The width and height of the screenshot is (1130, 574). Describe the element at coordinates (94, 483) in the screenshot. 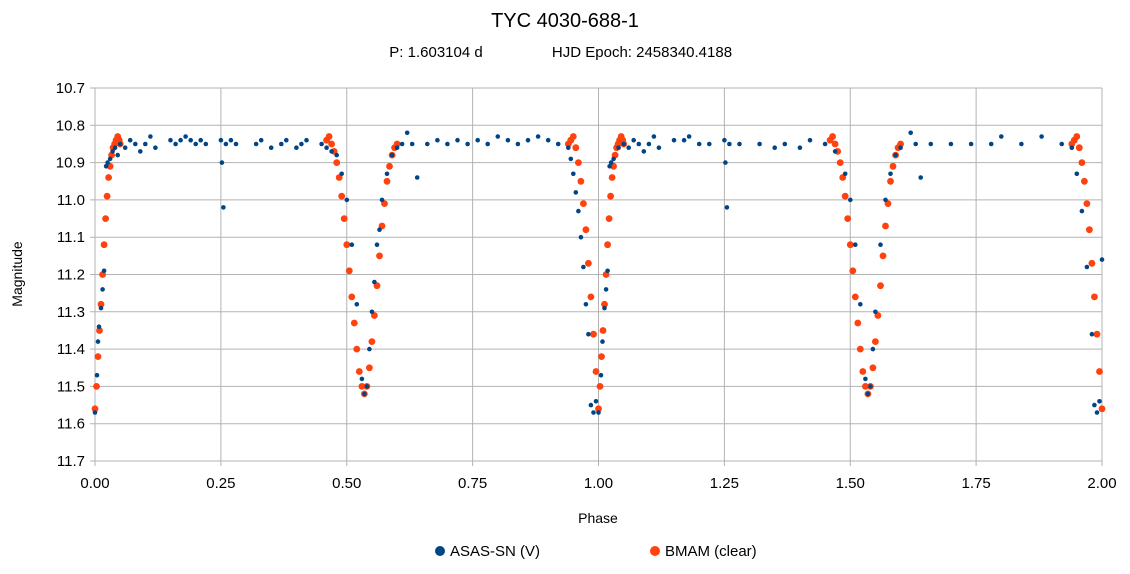

I see `x-tick-label: 0.00` at that location.